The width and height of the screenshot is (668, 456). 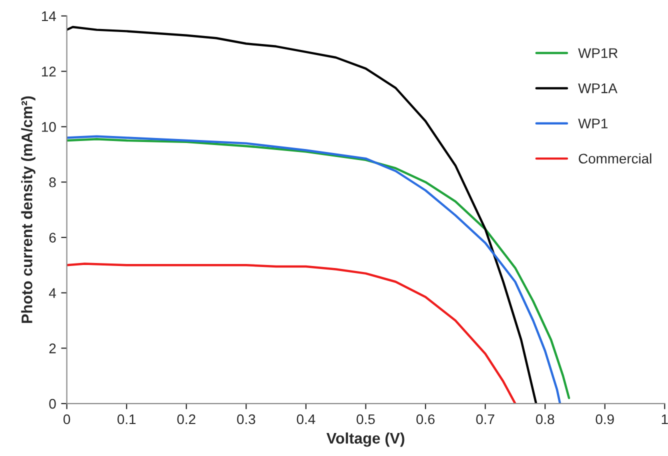 I want to click on y-tick-label: 12, so click(x=49, y=71).